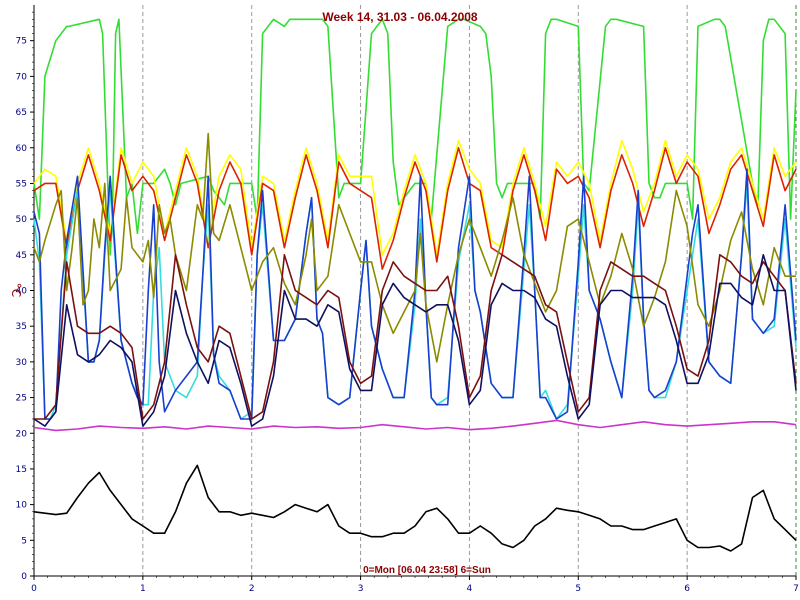  What do you see at coordinates (252, 589) in the screenshot?
I see `x-tick-label: 2` at bounding box center [252, 589].